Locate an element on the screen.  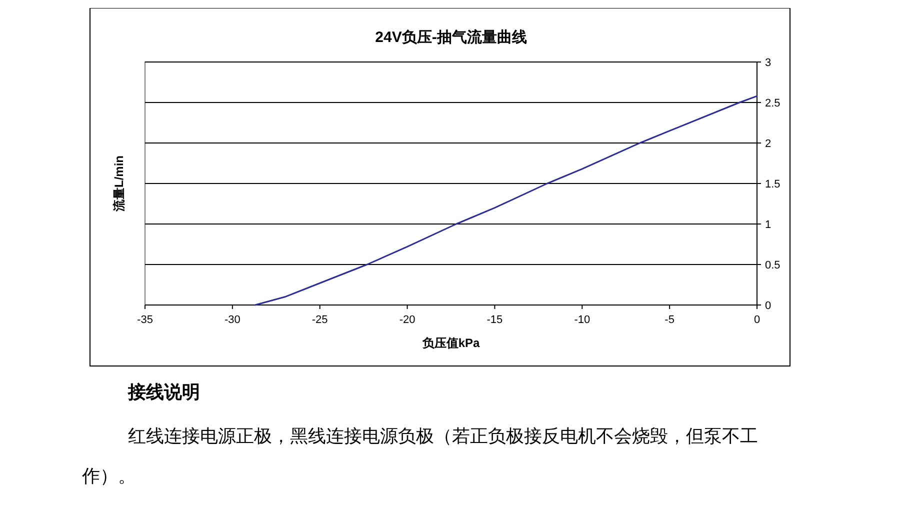
x-tick-label: -20 is located at coordinates (407, 320).